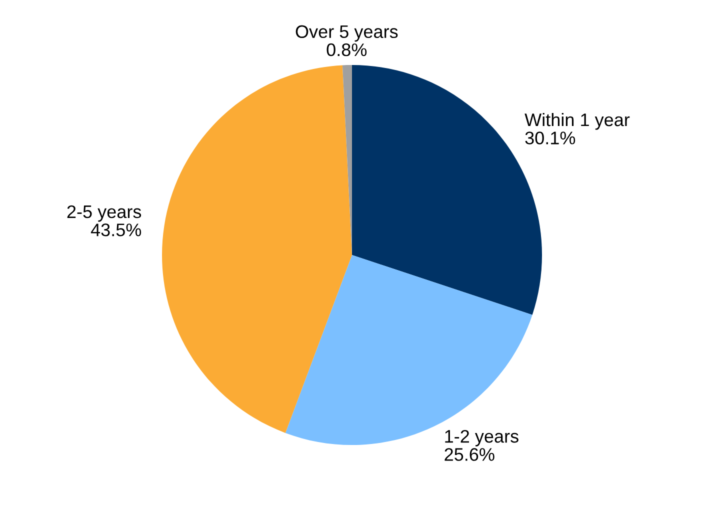 Image resolution: width=710 pixels, height=506 pixels. Describe the element at coordinates (481, 438) in the screenshot. I see `slice-label: 1-2 years` at that location.